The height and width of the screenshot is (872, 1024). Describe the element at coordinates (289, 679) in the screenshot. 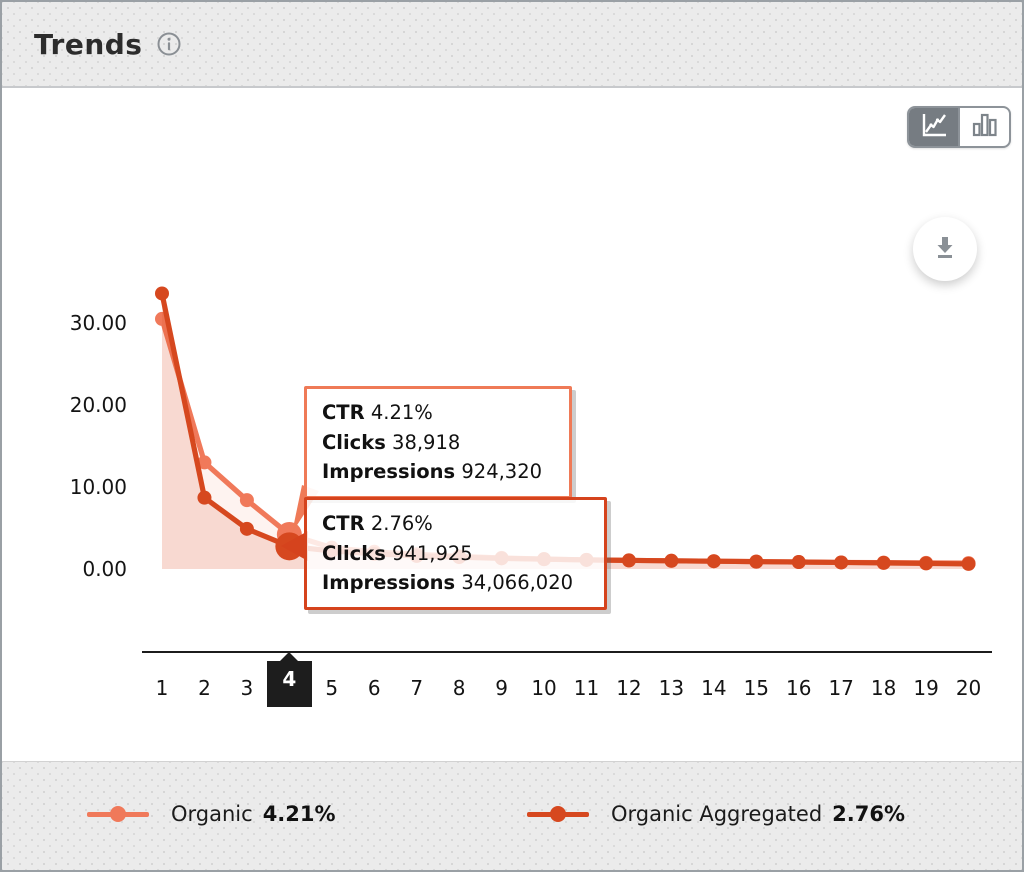

I see `selected-position-badge: 4` at that location.